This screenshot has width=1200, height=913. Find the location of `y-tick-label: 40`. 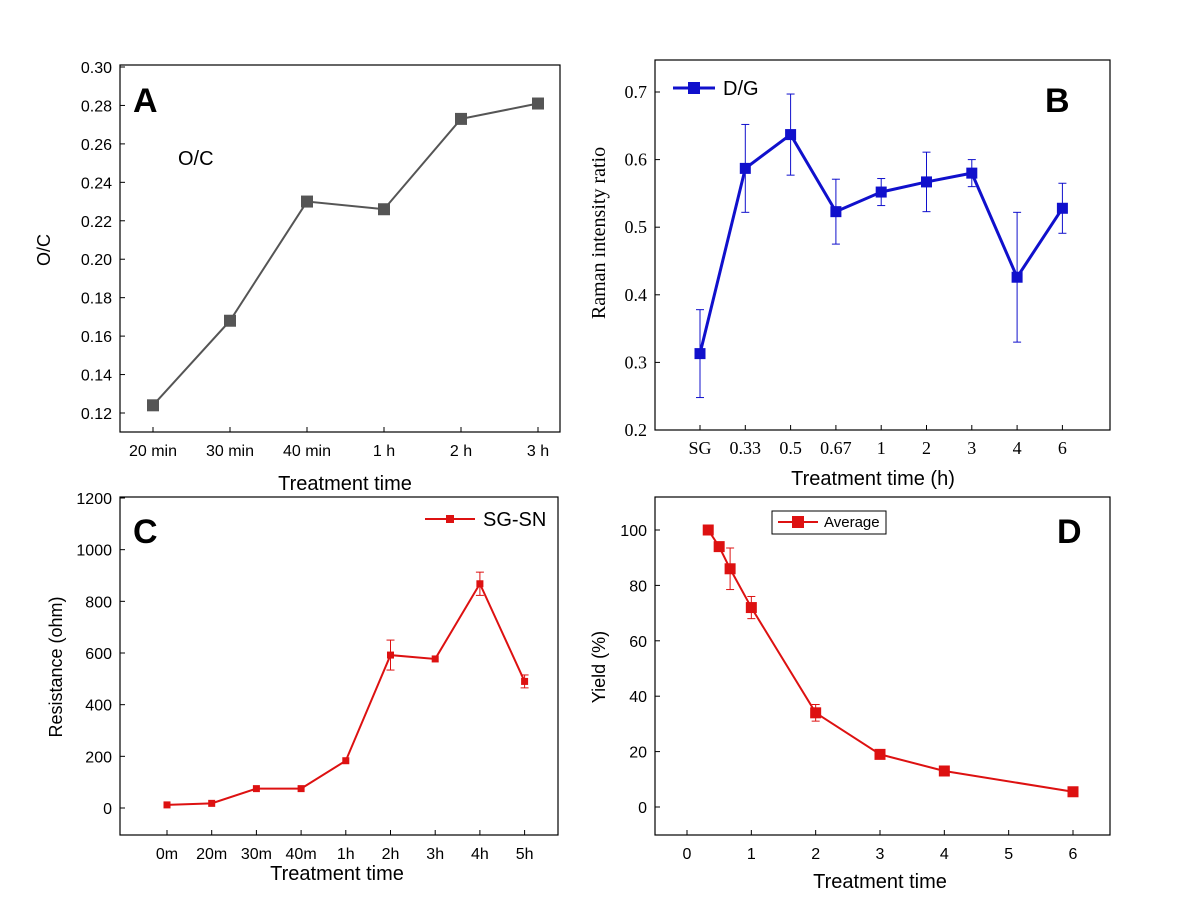

y-tick-label: 40 is located at coordinates (638, 697).